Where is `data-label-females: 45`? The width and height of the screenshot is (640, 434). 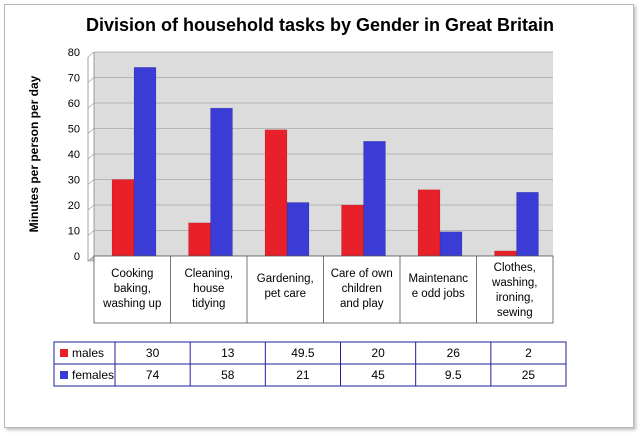
data-label-females: 45 is located at coordinates (378, 375).